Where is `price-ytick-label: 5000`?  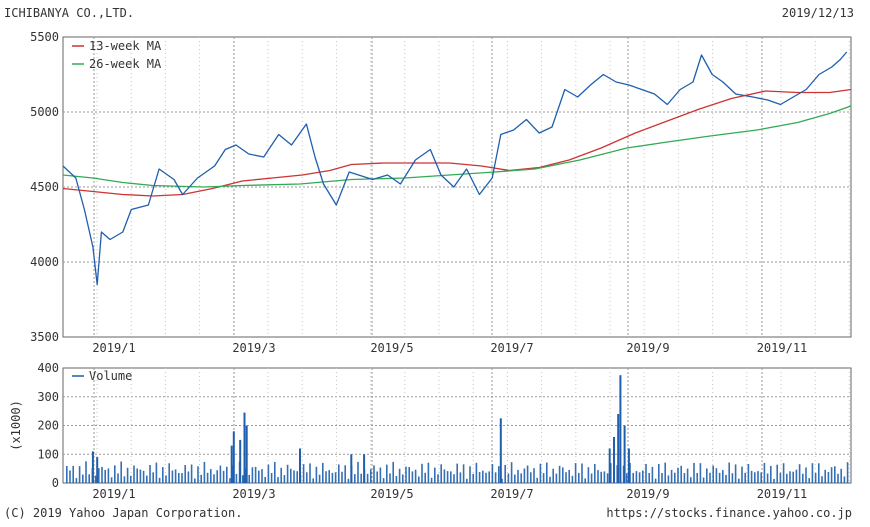 price-ytick-label: 5000 is located at coordinates (44, 112).